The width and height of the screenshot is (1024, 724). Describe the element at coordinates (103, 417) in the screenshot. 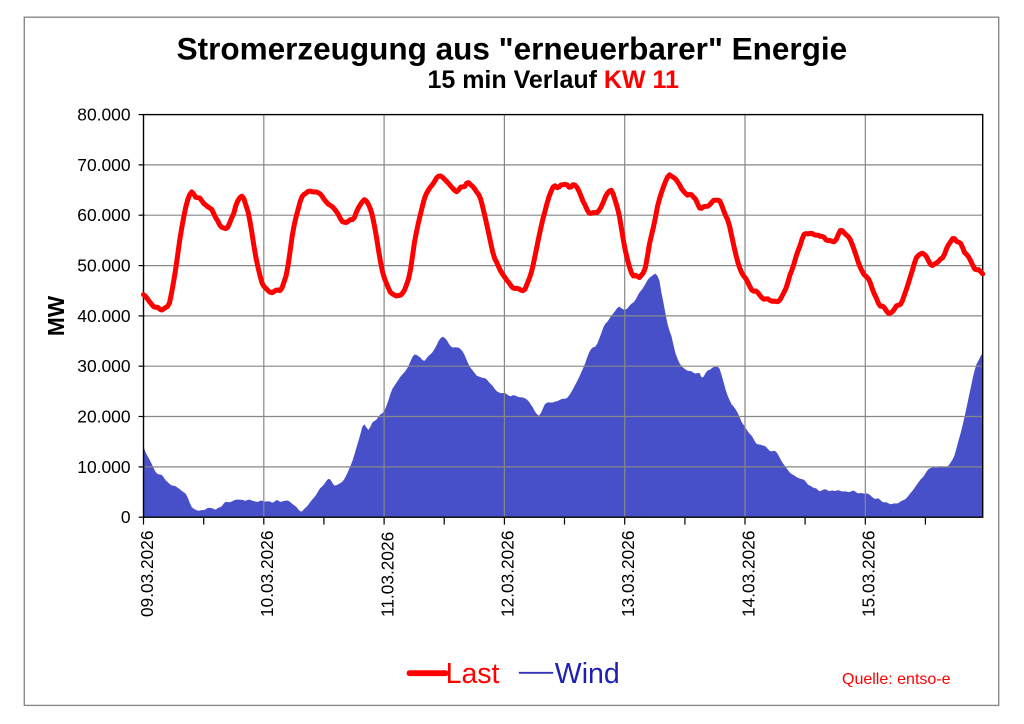

I see `svg-text: 20.000` at that location.